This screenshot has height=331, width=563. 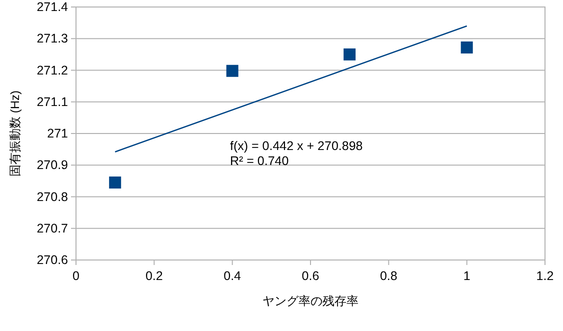 I want to click on x-tick-label: 1, so click(x=466, y=276).